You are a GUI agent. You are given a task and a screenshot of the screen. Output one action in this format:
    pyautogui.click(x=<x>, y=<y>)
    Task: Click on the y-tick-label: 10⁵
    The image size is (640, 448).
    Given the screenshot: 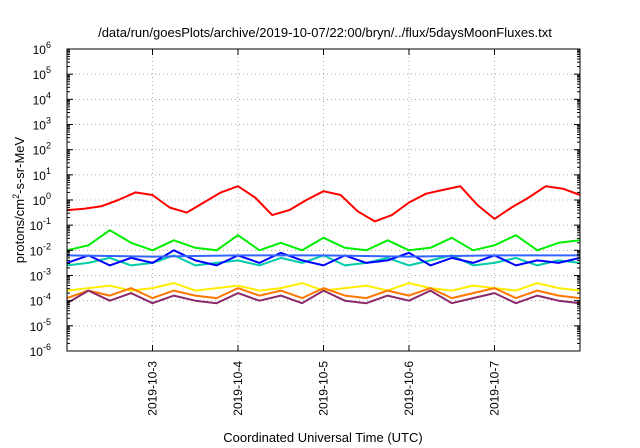 What is the action you would take?
    pyautogui.click(x=42, y=73)
    